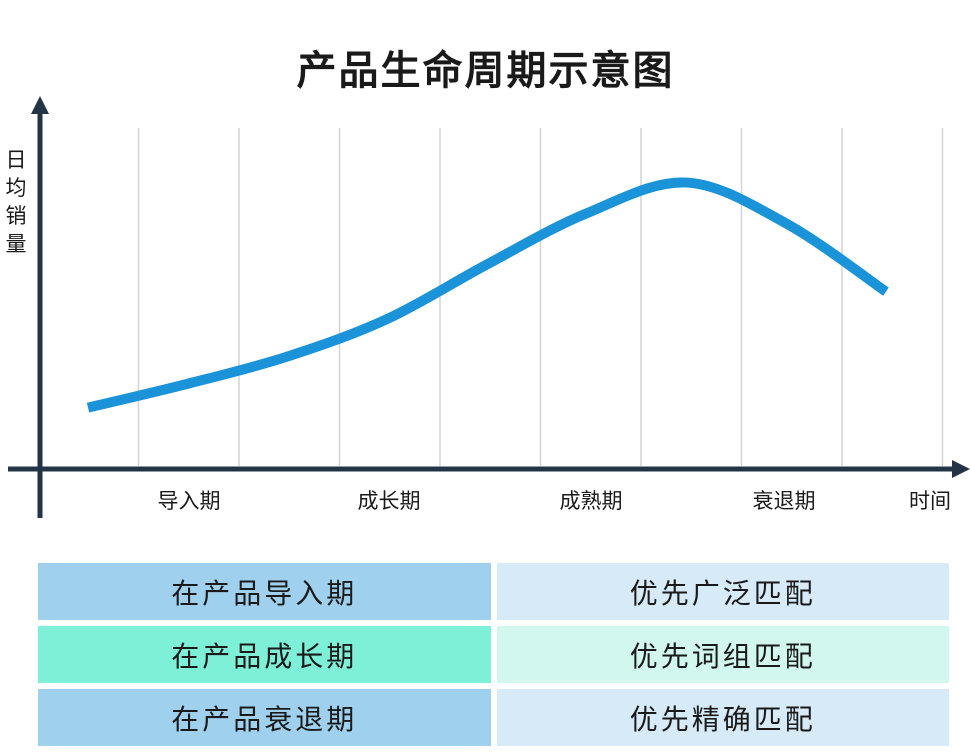 Image resolution: width=971 pixels, height=752 pixels. I want to click on y-axis-arrow, so click(40, 105).